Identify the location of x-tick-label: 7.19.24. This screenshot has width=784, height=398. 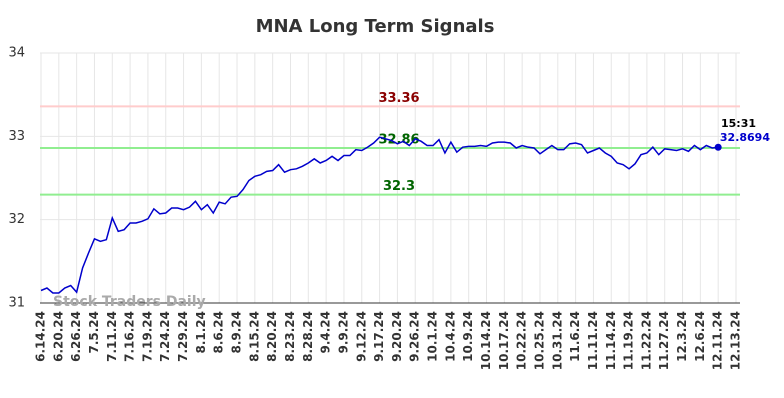
(147, 336).